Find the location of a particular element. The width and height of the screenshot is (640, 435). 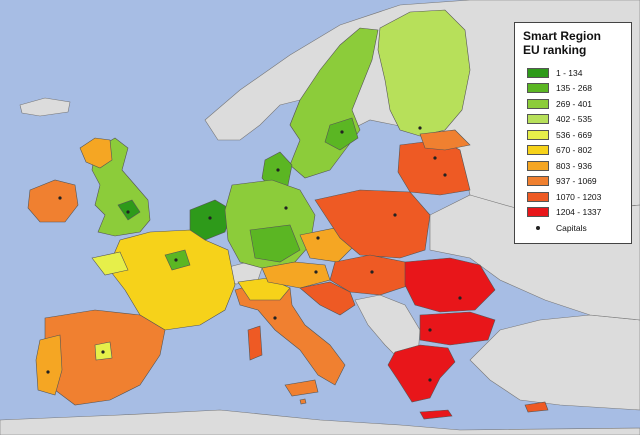

legend-row: 135 - 268 is located at coordinates (573, 89).